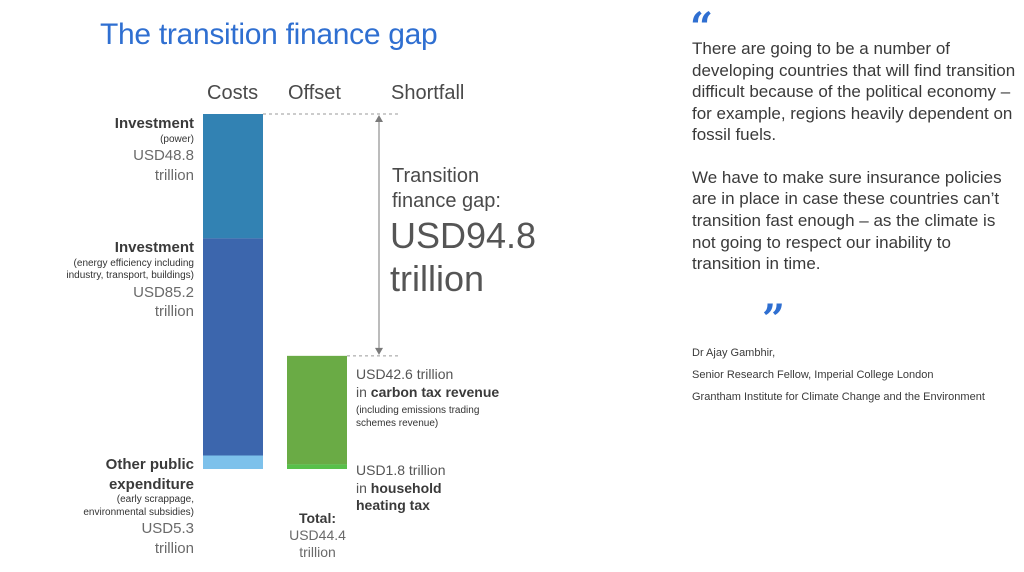 The width and height of the screenshot is (1024, 572). Describe the element at coordinates (463, 257) in the screenshot. I see `shortfall-value-block: USD94.8 trillion` at that location.